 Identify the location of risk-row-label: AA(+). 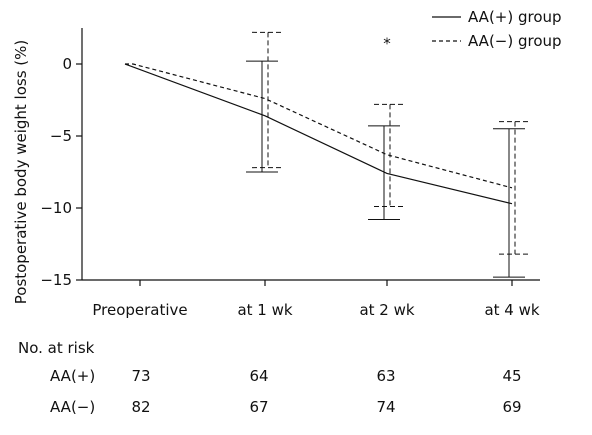
(73, 376).